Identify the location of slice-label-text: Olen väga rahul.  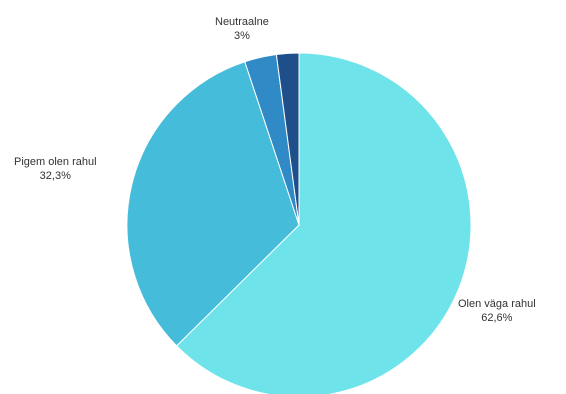
(497, 304).